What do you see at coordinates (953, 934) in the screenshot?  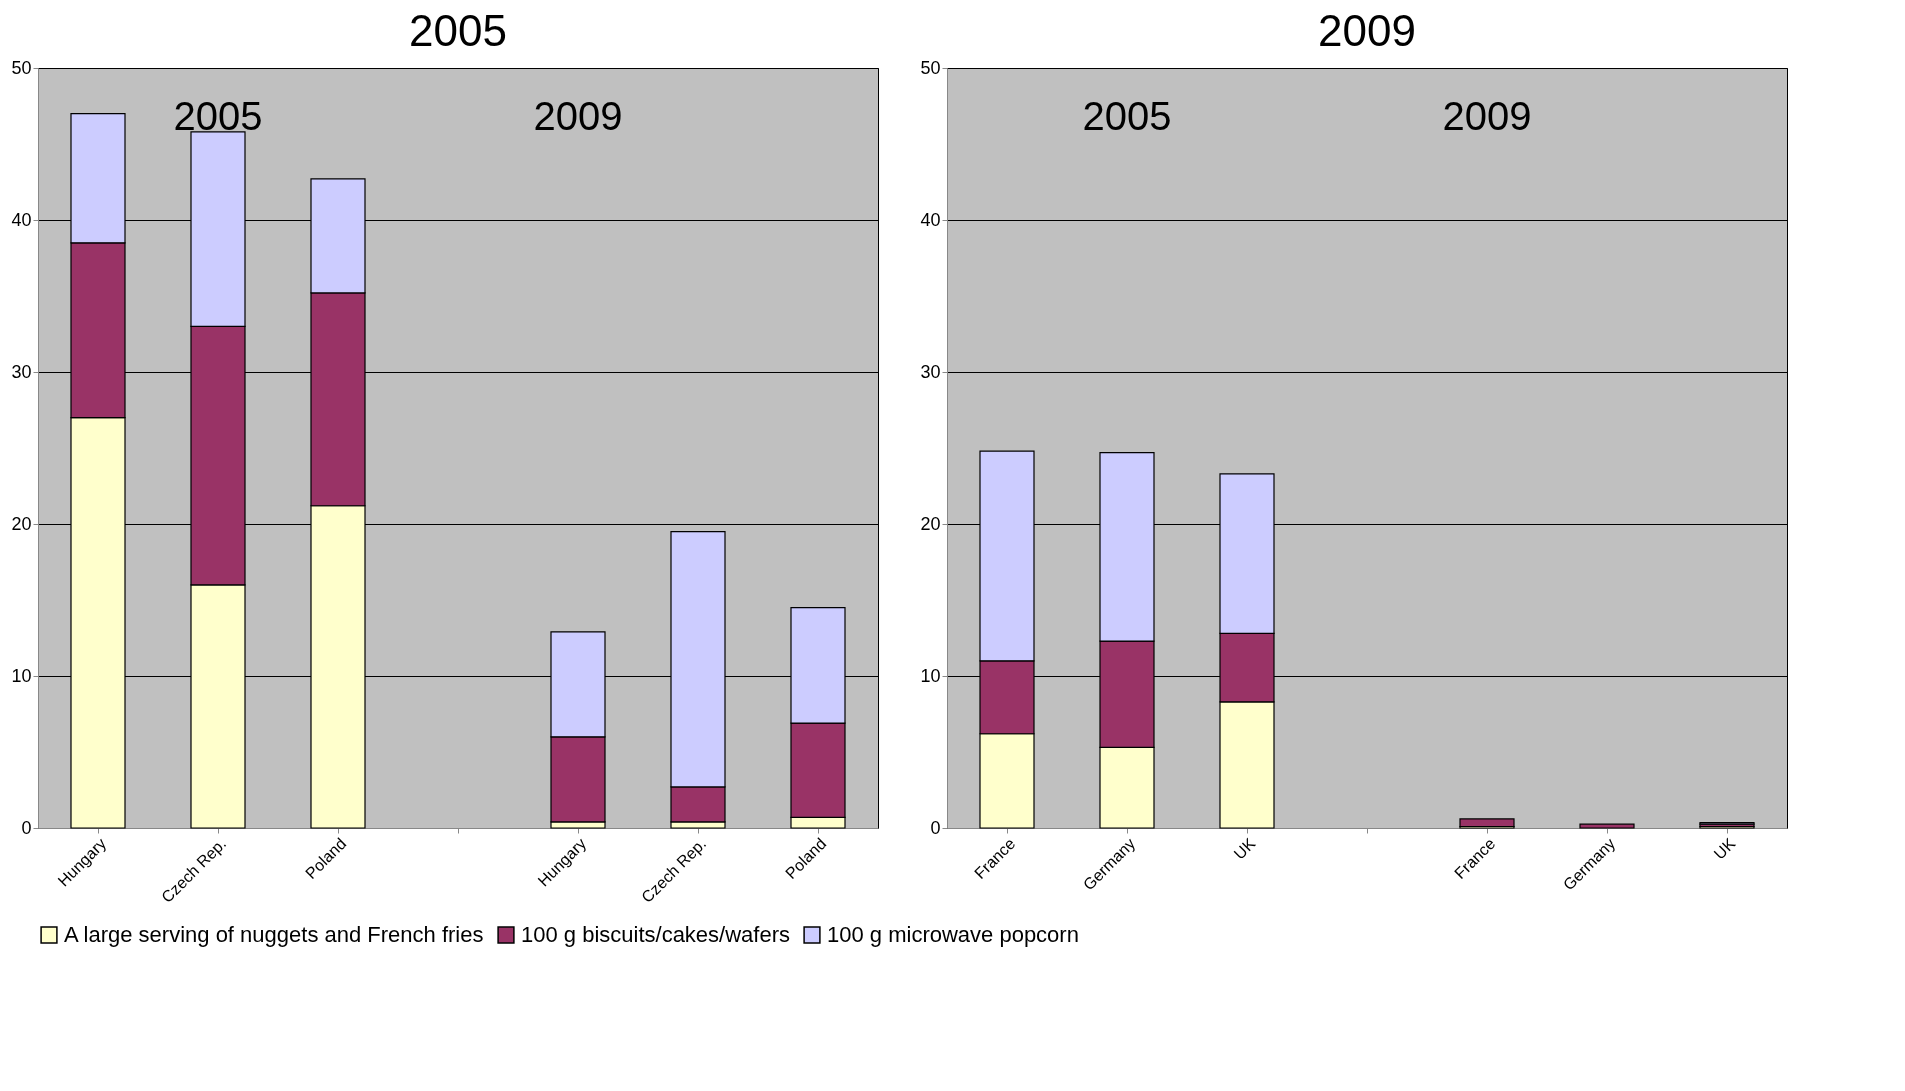 I see `legend-label: 100 g microwave popcorn` at bounding box center [953, 934].